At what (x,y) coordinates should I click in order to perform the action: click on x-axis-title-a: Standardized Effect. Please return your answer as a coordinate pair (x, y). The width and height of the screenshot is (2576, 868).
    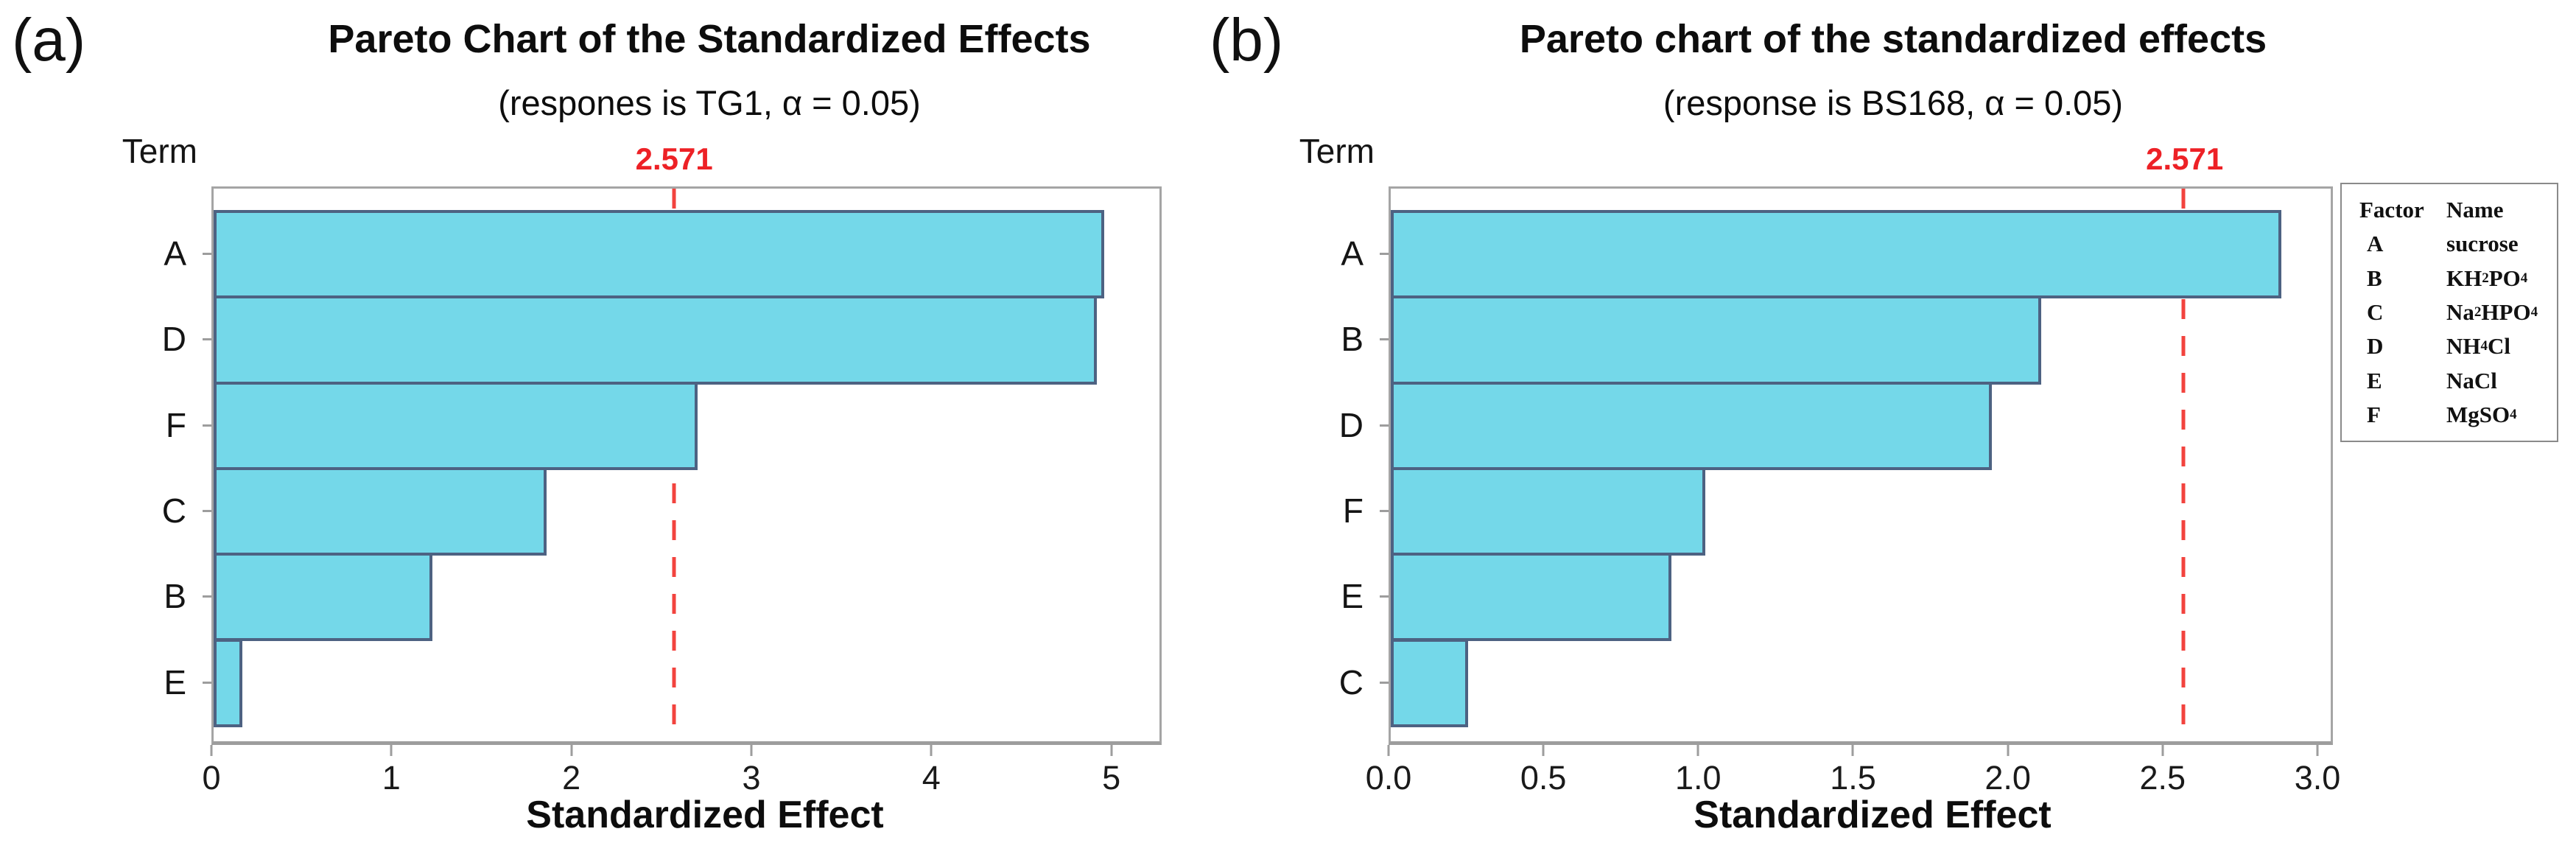
    Looking at the image, I should click on (705, 815).